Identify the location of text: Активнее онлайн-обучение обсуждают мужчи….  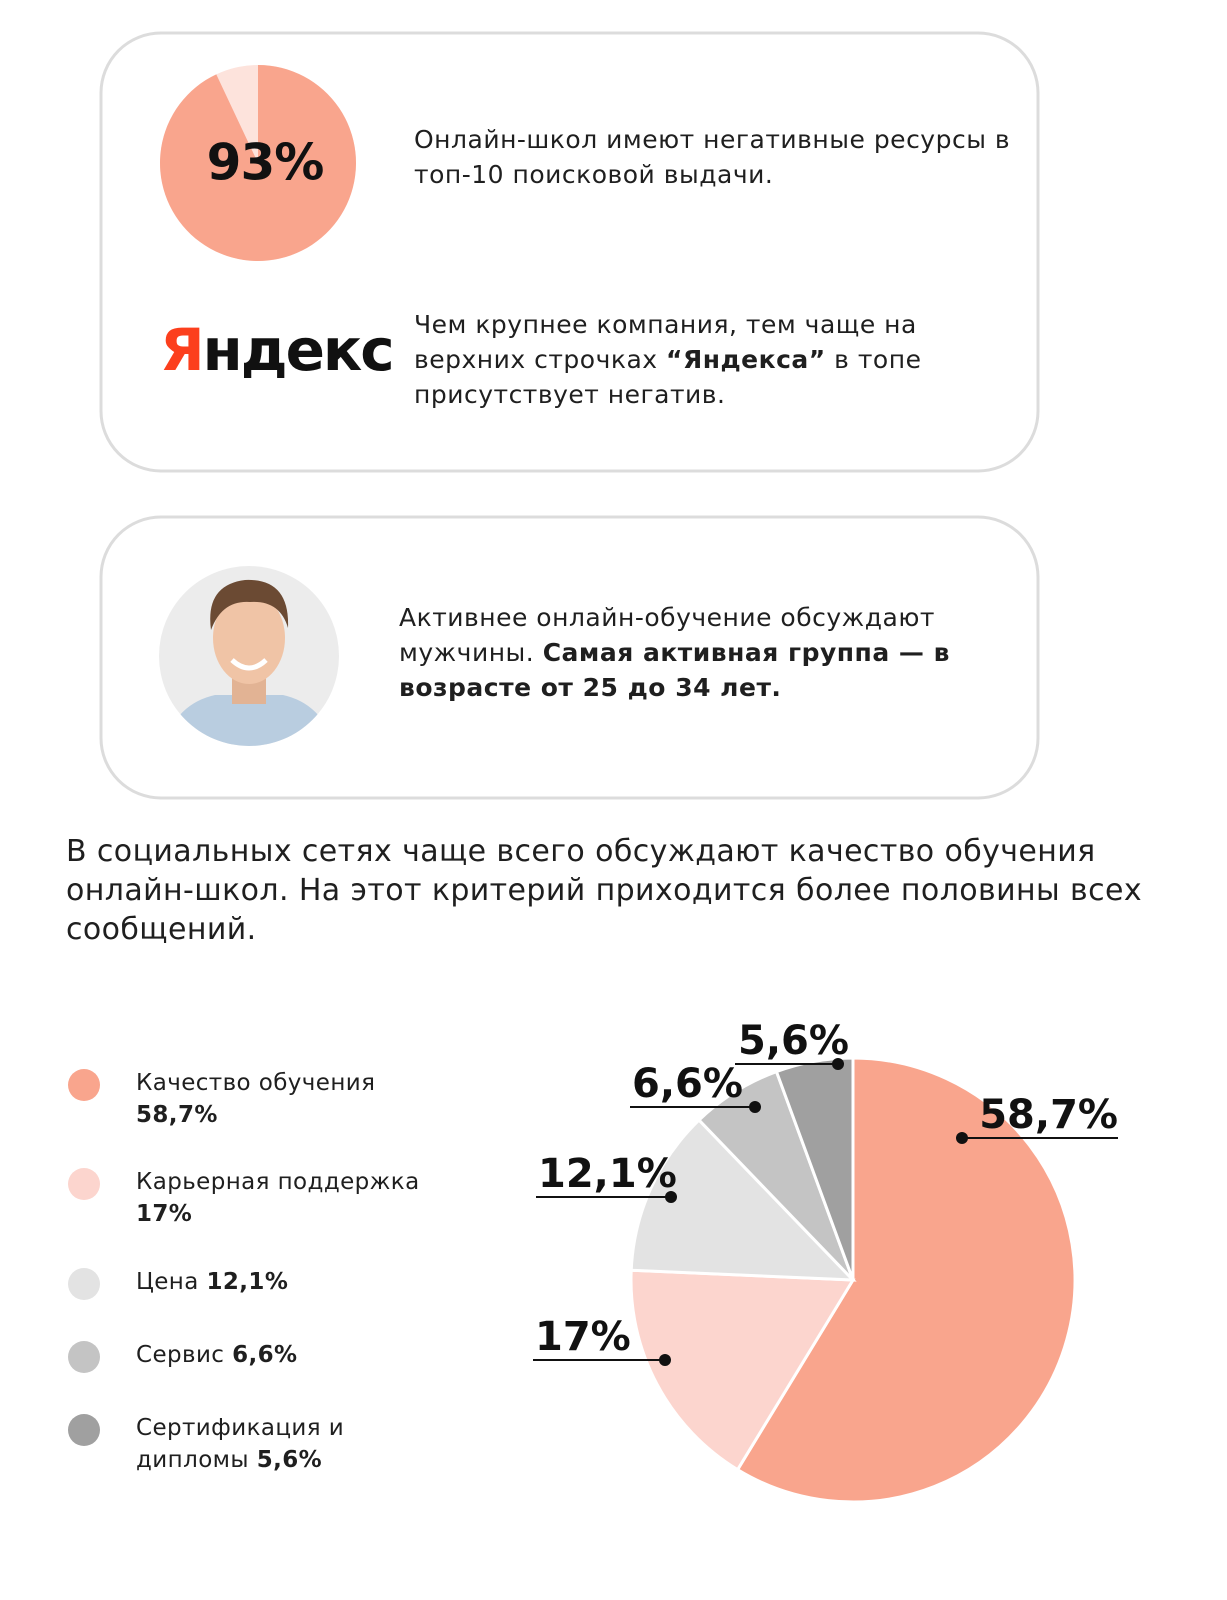
(667, 635).